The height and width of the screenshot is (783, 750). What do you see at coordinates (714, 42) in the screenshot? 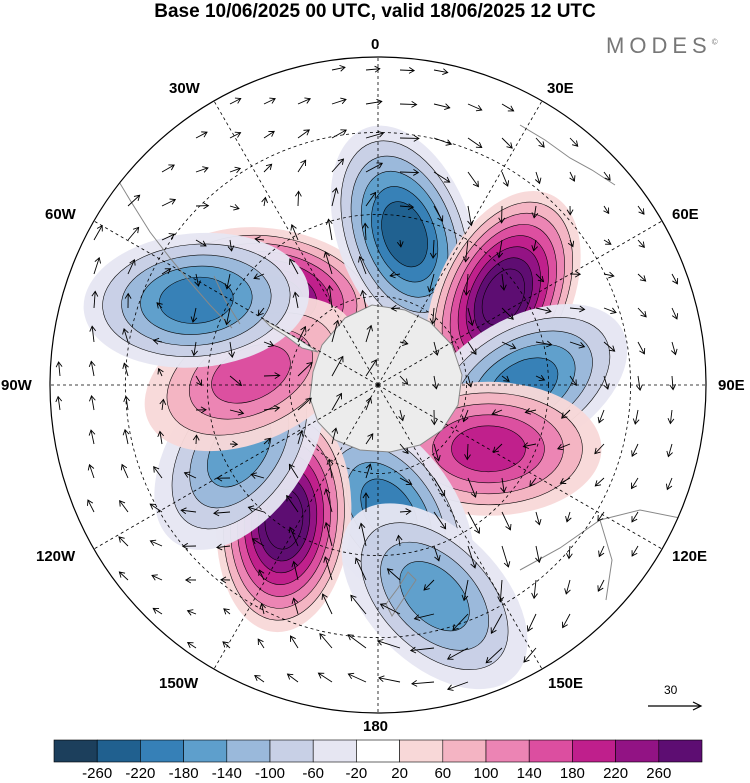
I see `brand-mark: ©` at bounding box center [714, 42].